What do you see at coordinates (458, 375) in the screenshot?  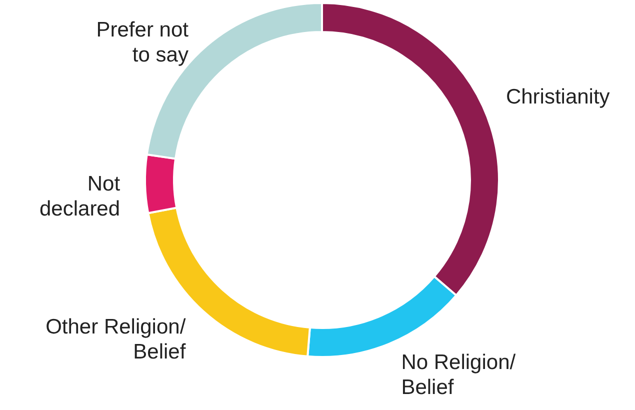 I see `slice-label: No Religion/ Belief` at bounding box center [458, 375].